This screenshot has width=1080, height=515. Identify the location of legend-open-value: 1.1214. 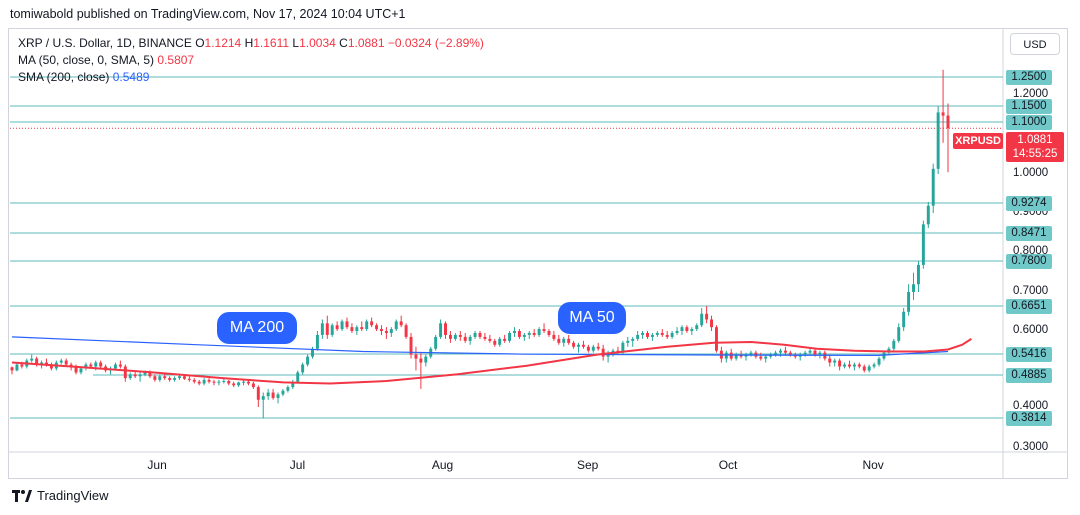
(223, 43).